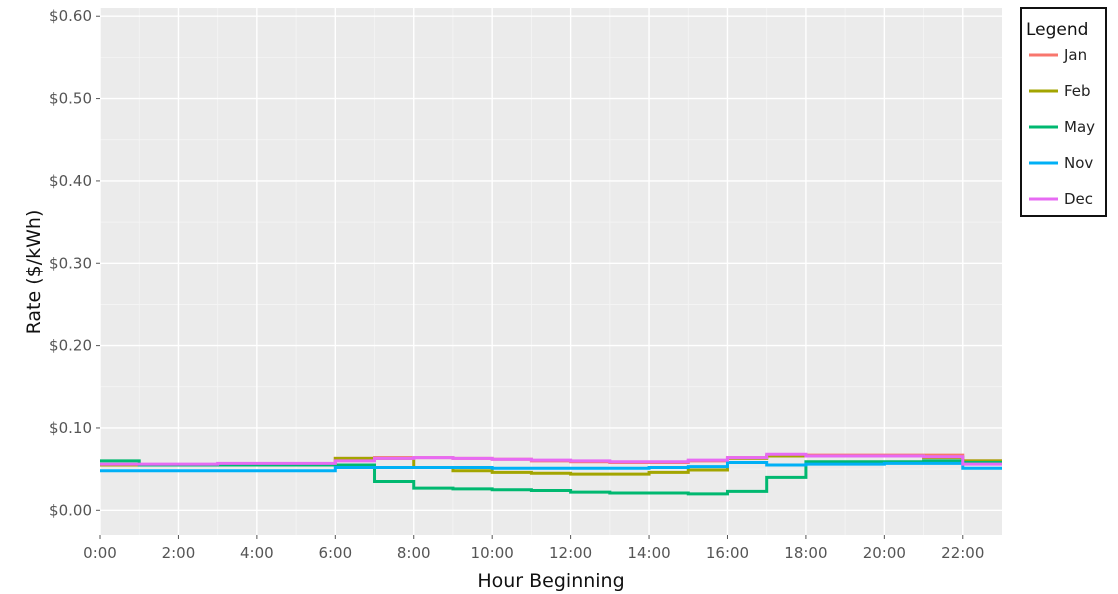 The height and width of the screenshot is (594, 1118). What do you see at coordinates (1057, 30) in the screenshot?
I see `legend-title: Legend` at bounding box center [1057, 30].